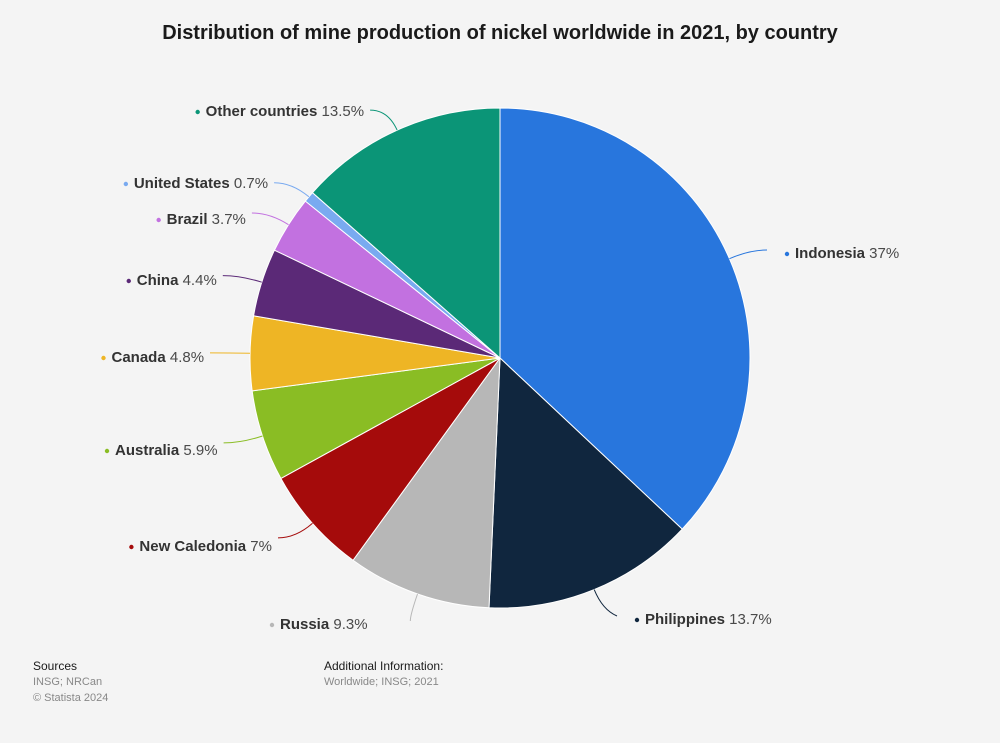  What do you see at coordinates (685, 619) in the screenshot?
I see `slice-label-name: Philippines` at bounding box center [685, 619].